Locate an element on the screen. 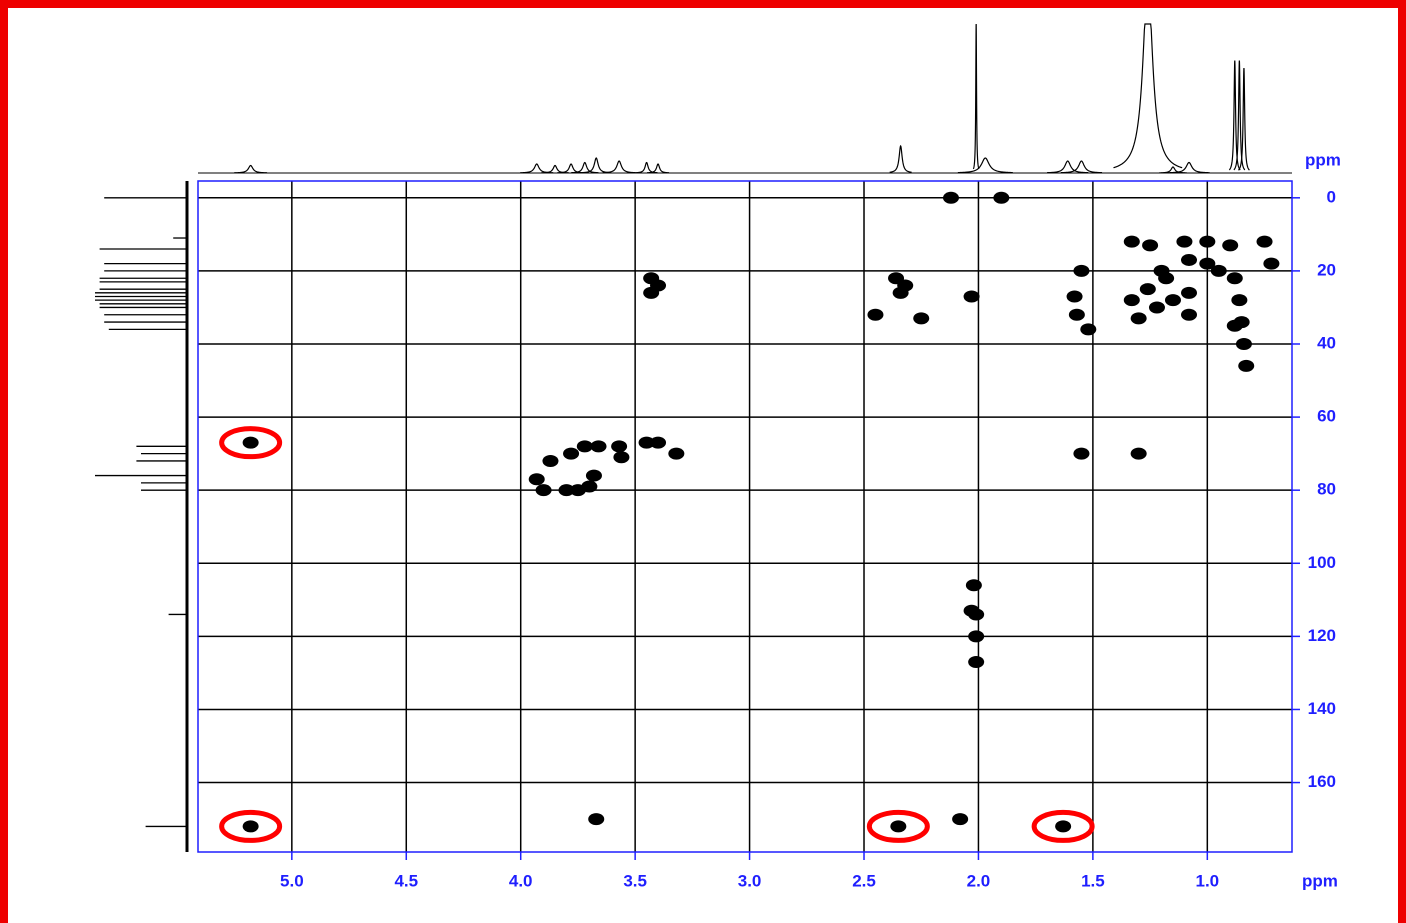  x-tick-label: 3.5 is located at coordinates (635, 880).